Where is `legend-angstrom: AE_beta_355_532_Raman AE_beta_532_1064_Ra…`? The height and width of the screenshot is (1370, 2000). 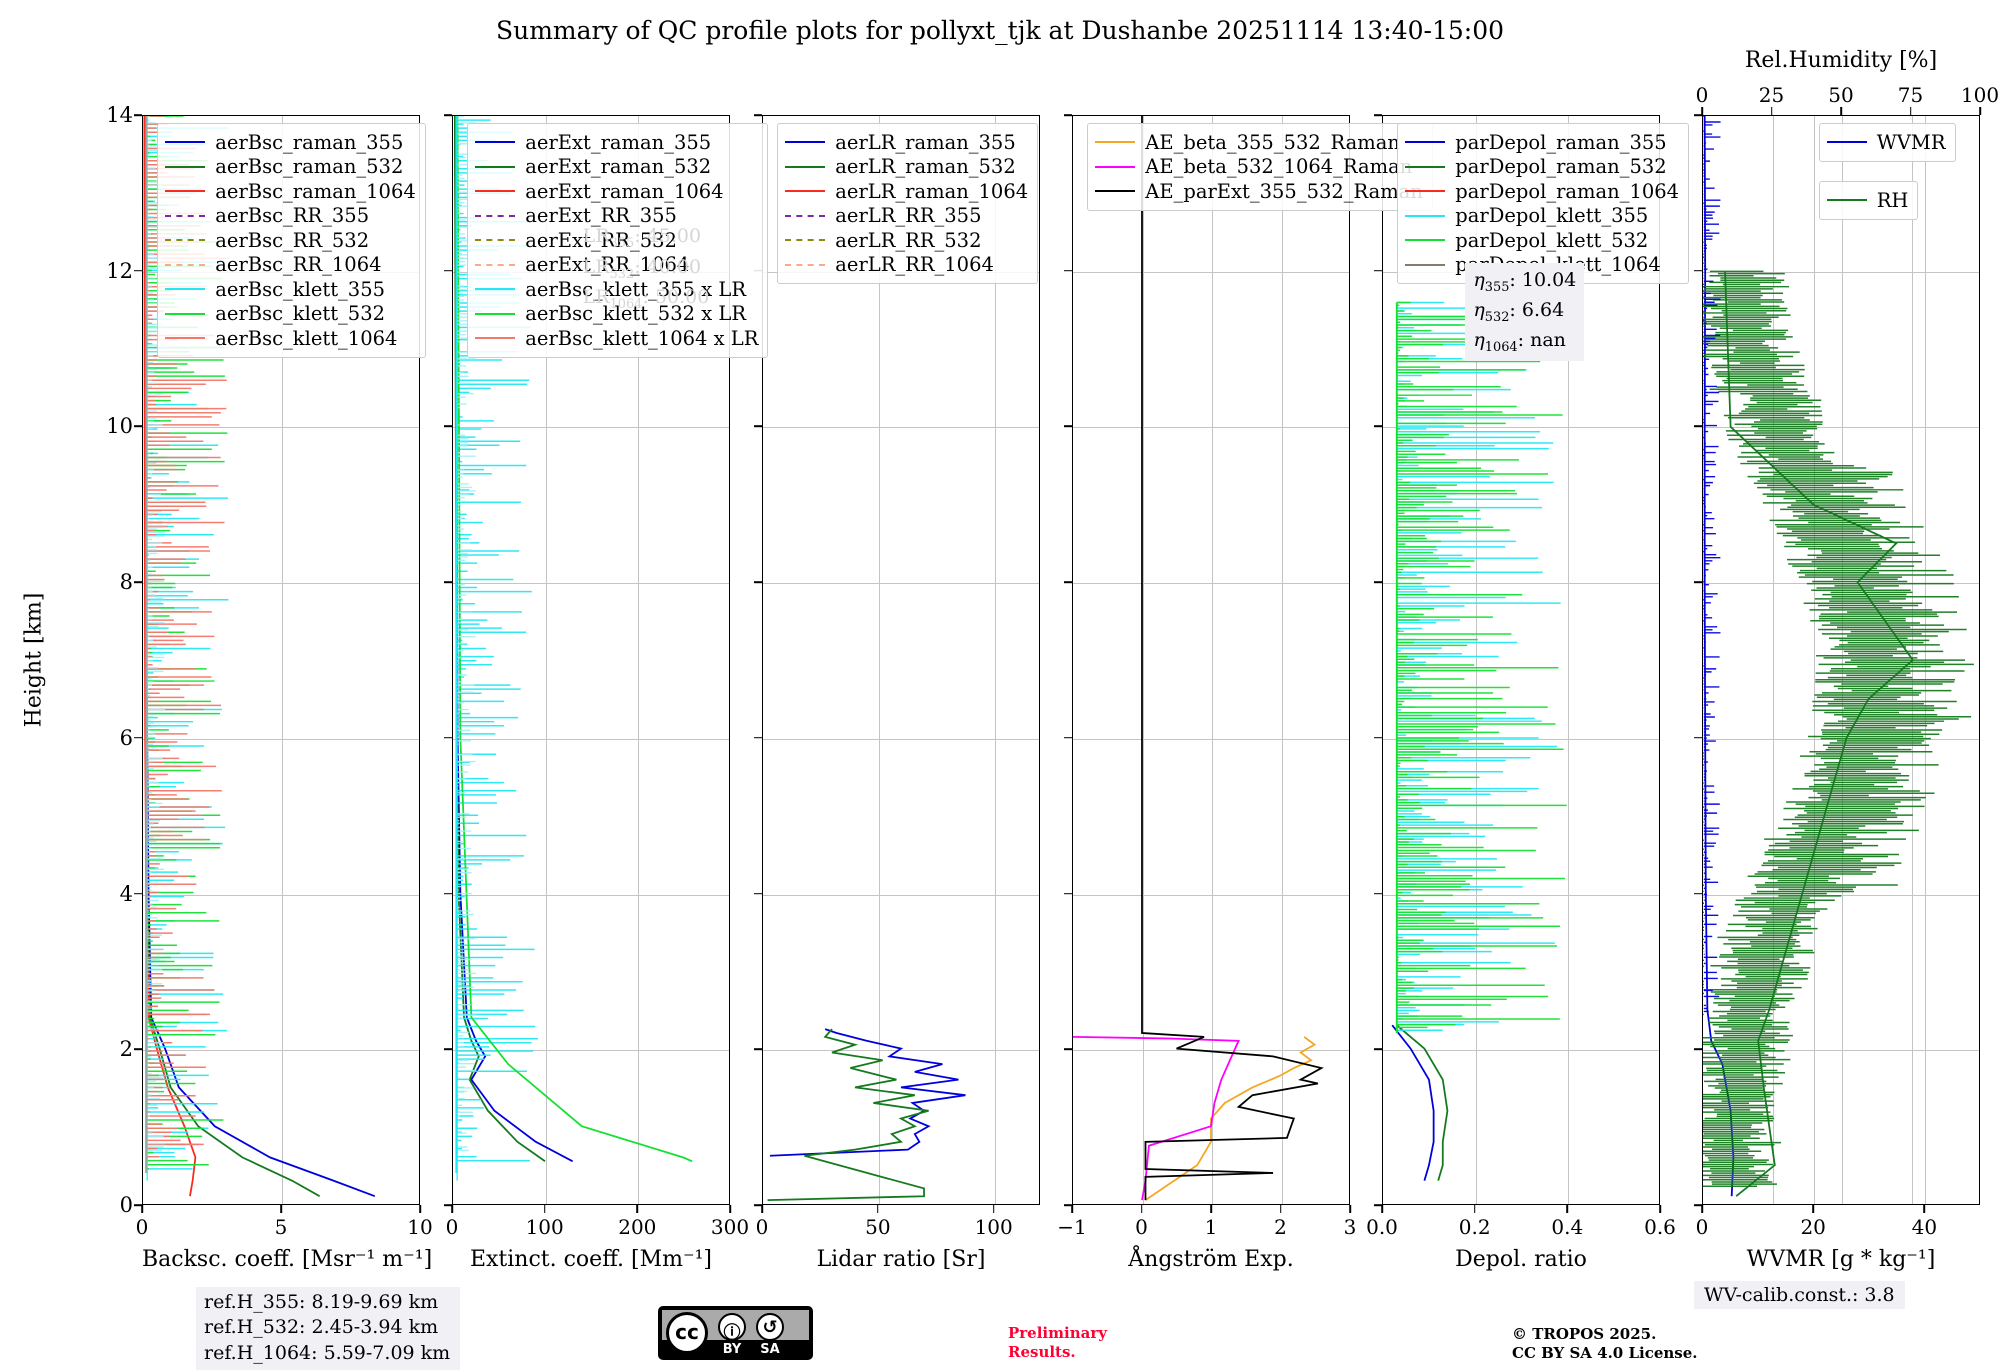
legend-angstrom: AE_beta_355_532_Raman AE_beta_532_1064_Ra… is located at coordinates (1260, 167).